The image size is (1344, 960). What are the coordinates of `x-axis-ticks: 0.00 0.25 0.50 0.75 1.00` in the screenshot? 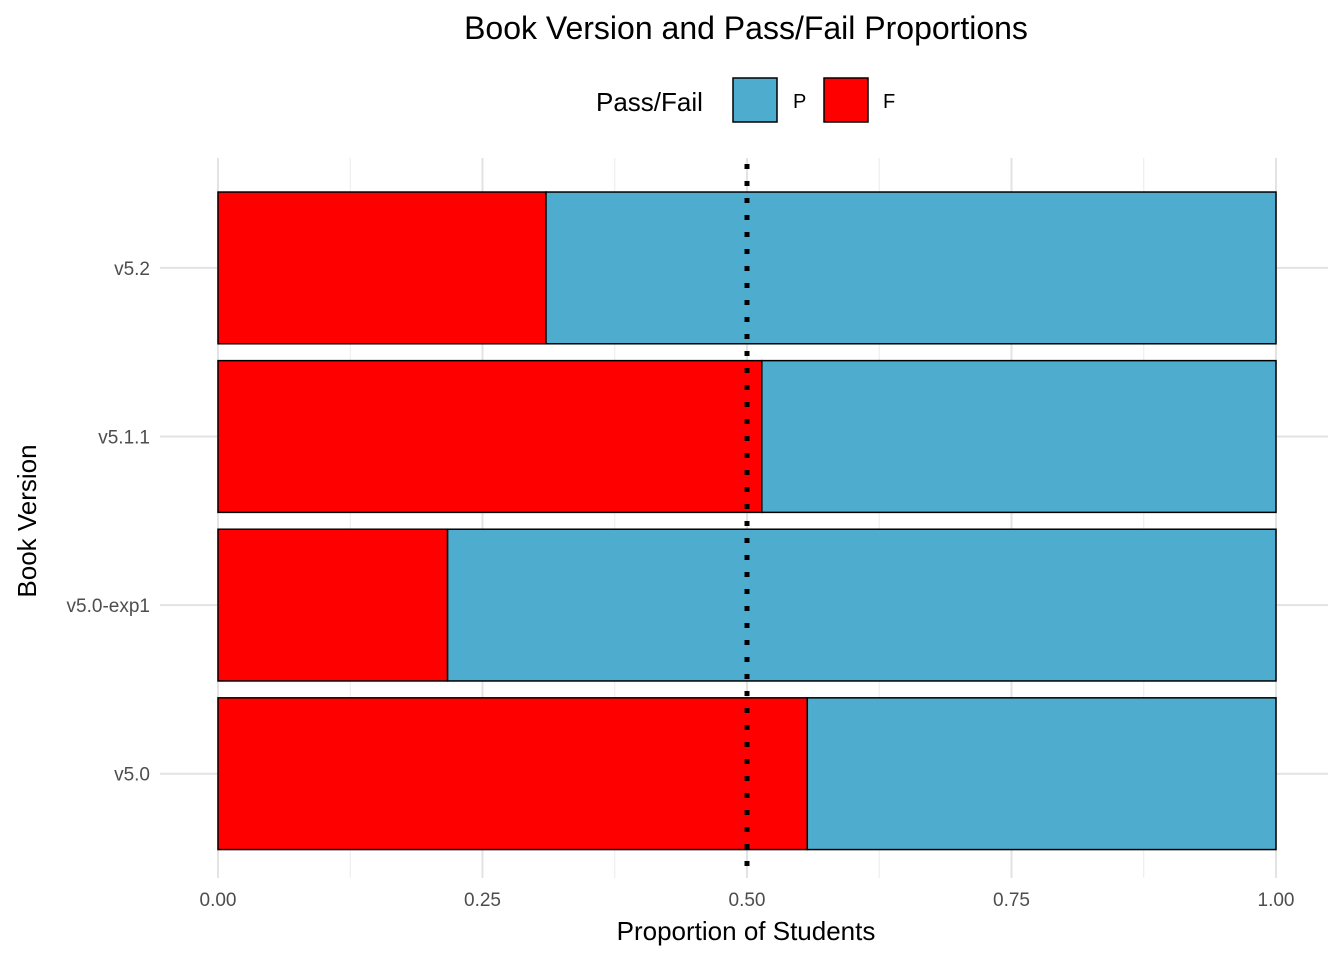 It's located at (747, 900).